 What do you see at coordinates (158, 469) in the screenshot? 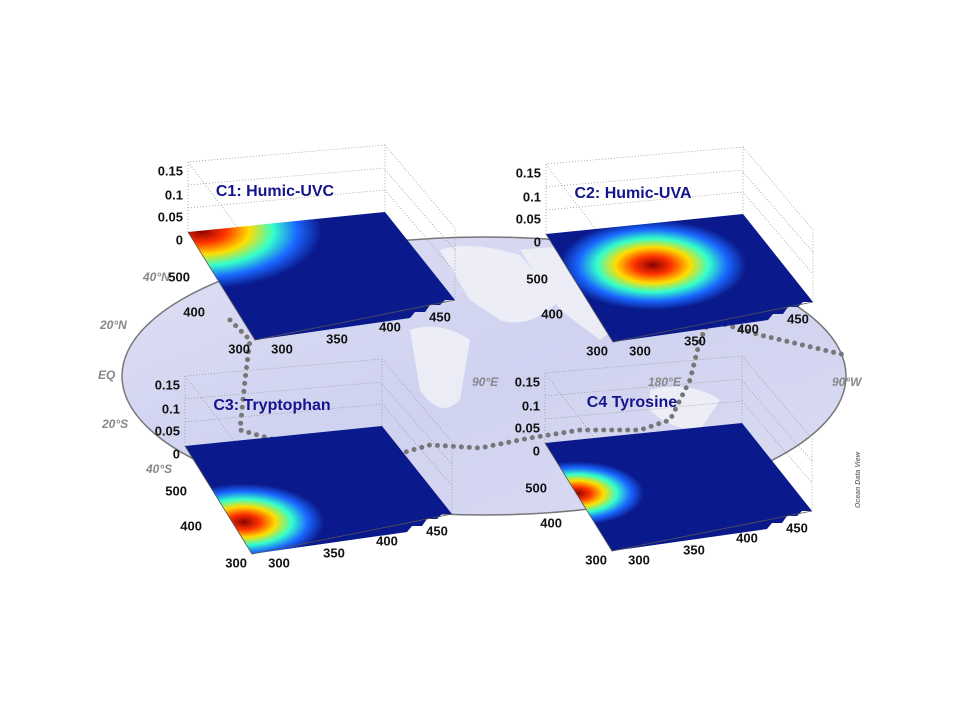
I see `lat-label: 40°S` at bounding box center [158, 469].